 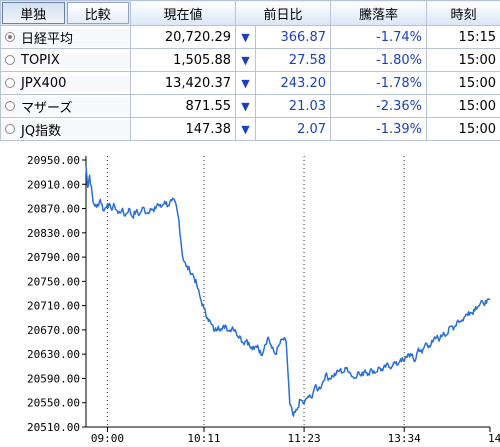 I want to click on percent-cell: -1.80%, so click(x=379, y=60).